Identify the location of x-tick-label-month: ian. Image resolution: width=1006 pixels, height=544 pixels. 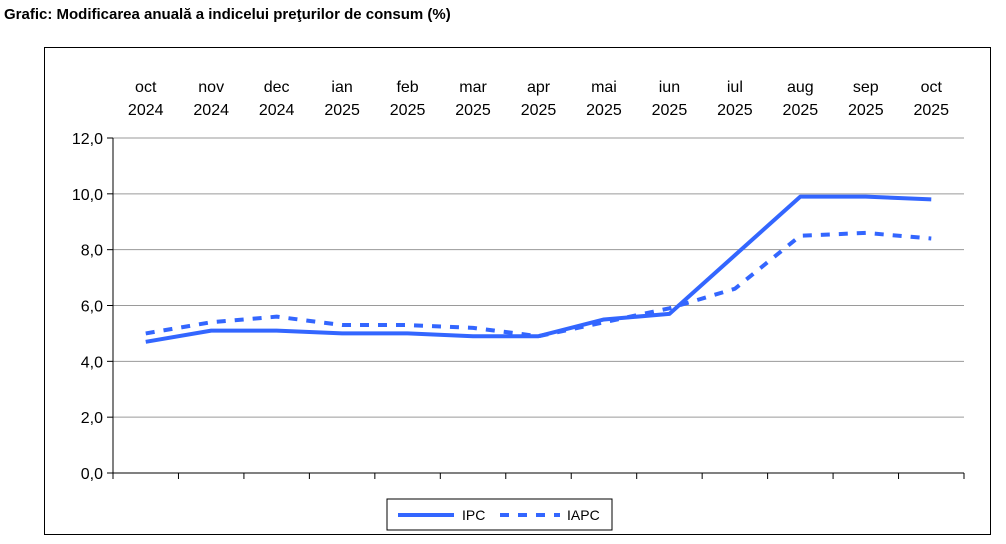
(341, 87).